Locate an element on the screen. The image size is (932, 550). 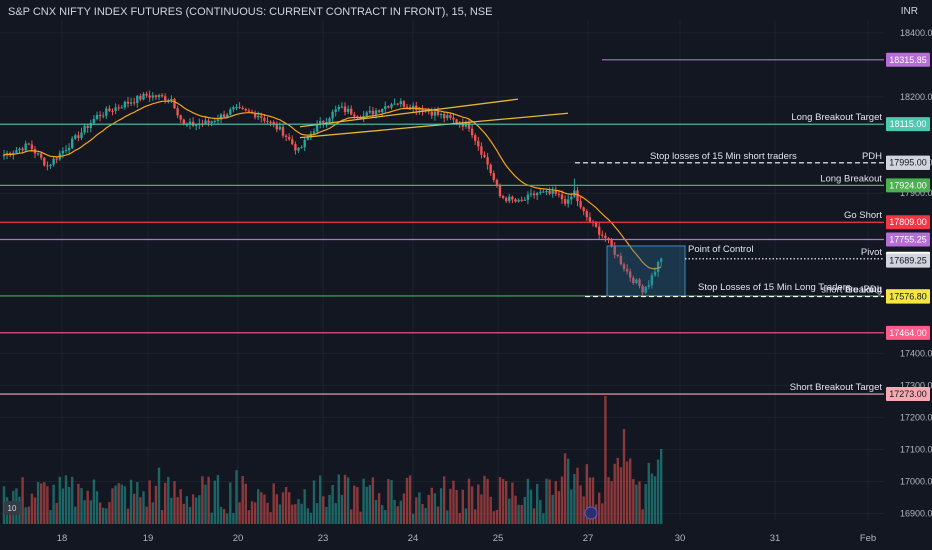
point-of-control-box is located at coordinates (646, 271).